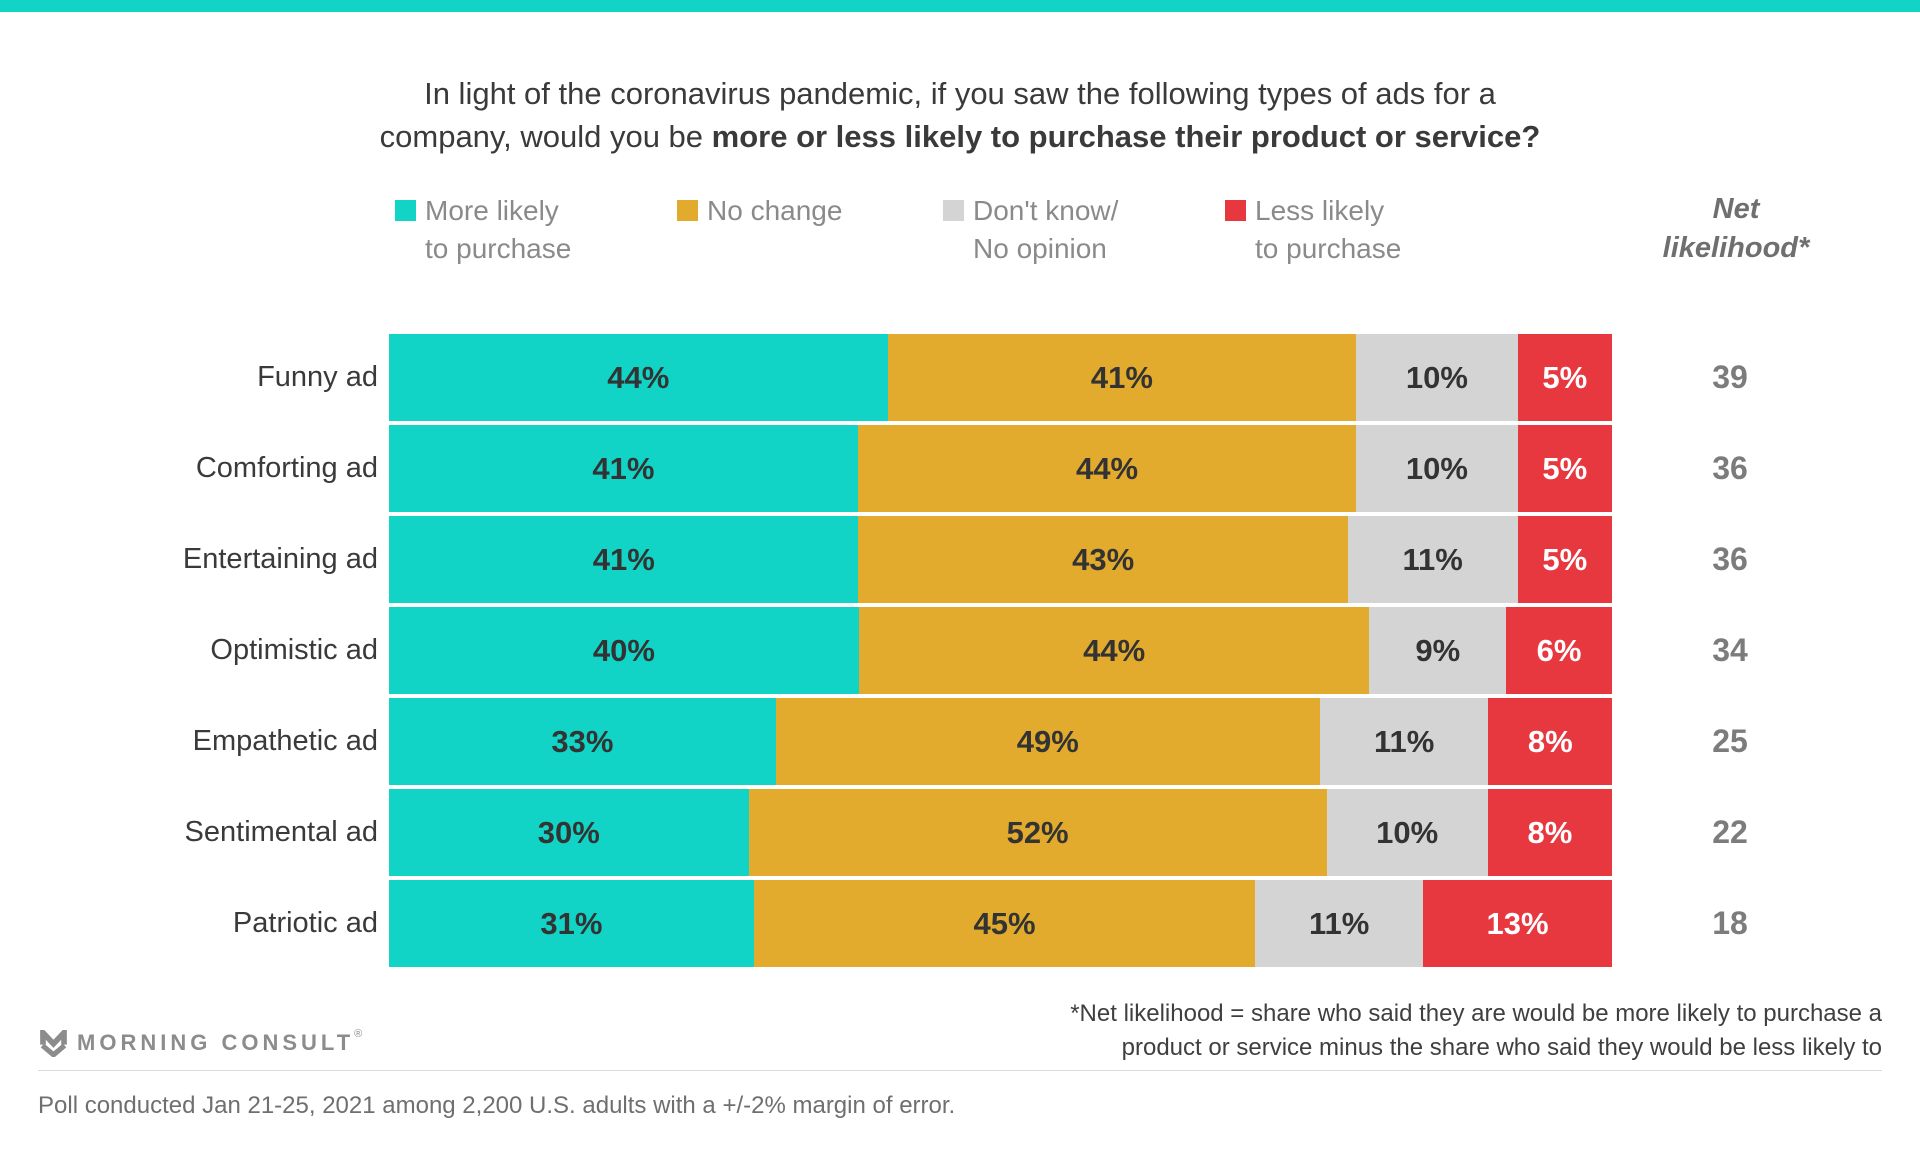 Image resolution: width=1920 pixels, height=1152 pixels. Describe the element at coordinates (1047, 741) in the screenshot. I see `segment-no-change: 49%` at that location.